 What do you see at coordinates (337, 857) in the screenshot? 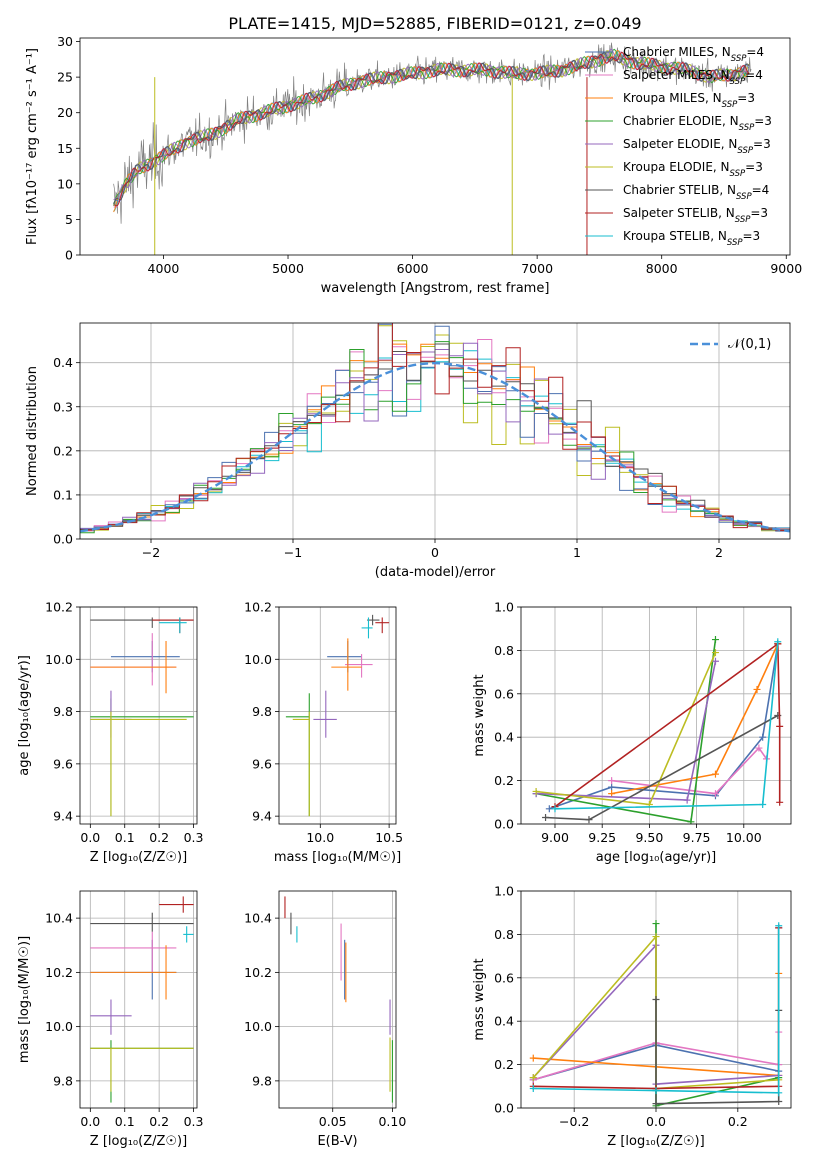
I see `x-axis-label: mass [log₁₀(M/M☉)]` at bounding box center [337, 857].